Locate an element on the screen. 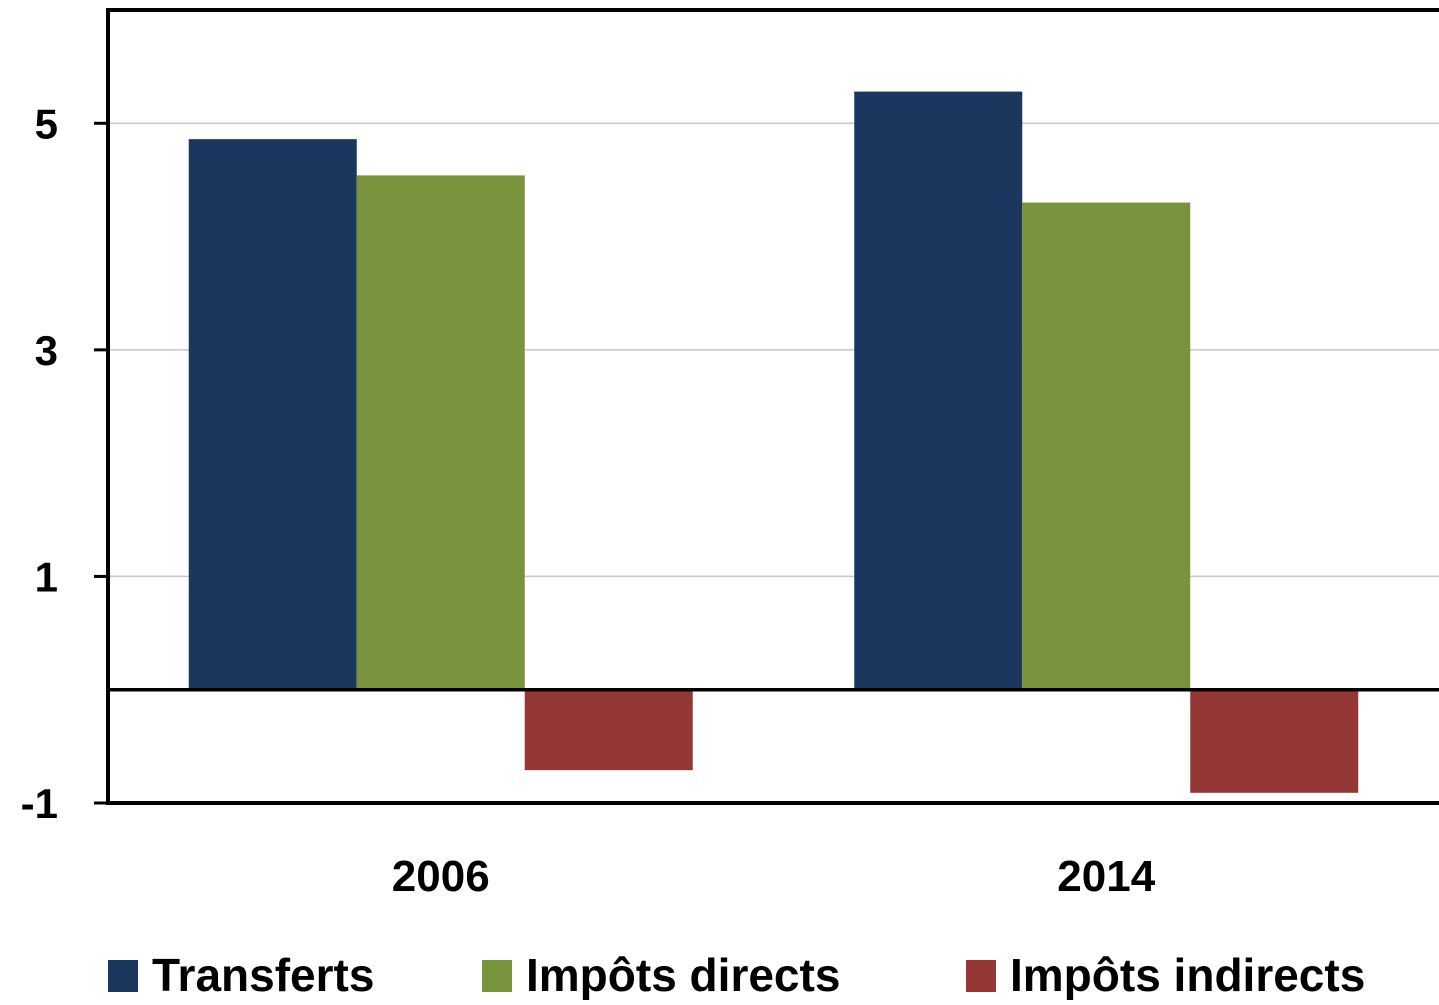 This screenshot has width=1439, height=1005. y-tick-label: 3 is located at coordinates (46, 350).